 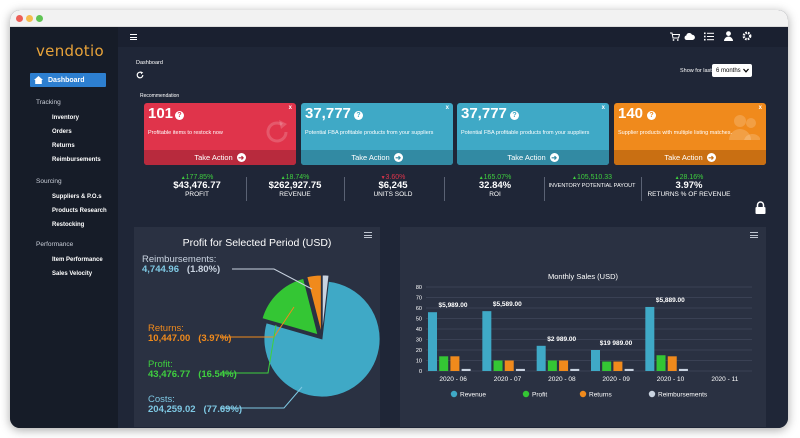 I want to click on title-bar, so click(x=399, y=18).